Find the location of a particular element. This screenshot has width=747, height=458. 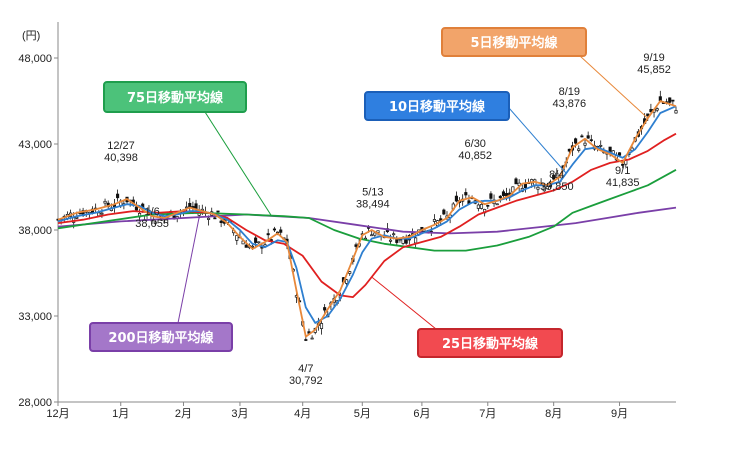

callout-label: 200日移動平均線 is located at coordinates (161, 338).